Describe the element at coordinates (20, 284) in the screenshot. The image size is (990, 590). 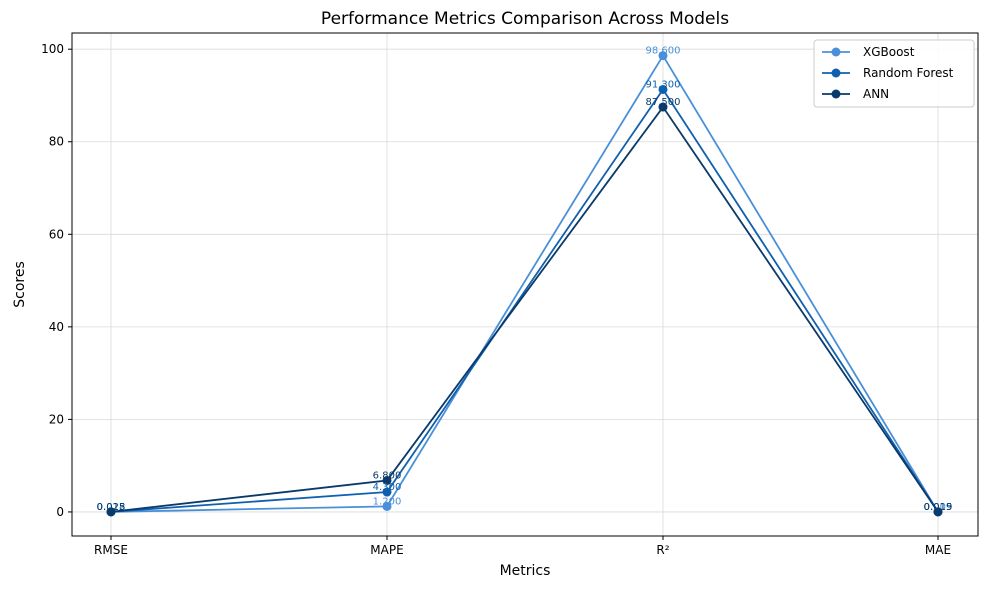
I see `y-axis-title: Scores` at that location.